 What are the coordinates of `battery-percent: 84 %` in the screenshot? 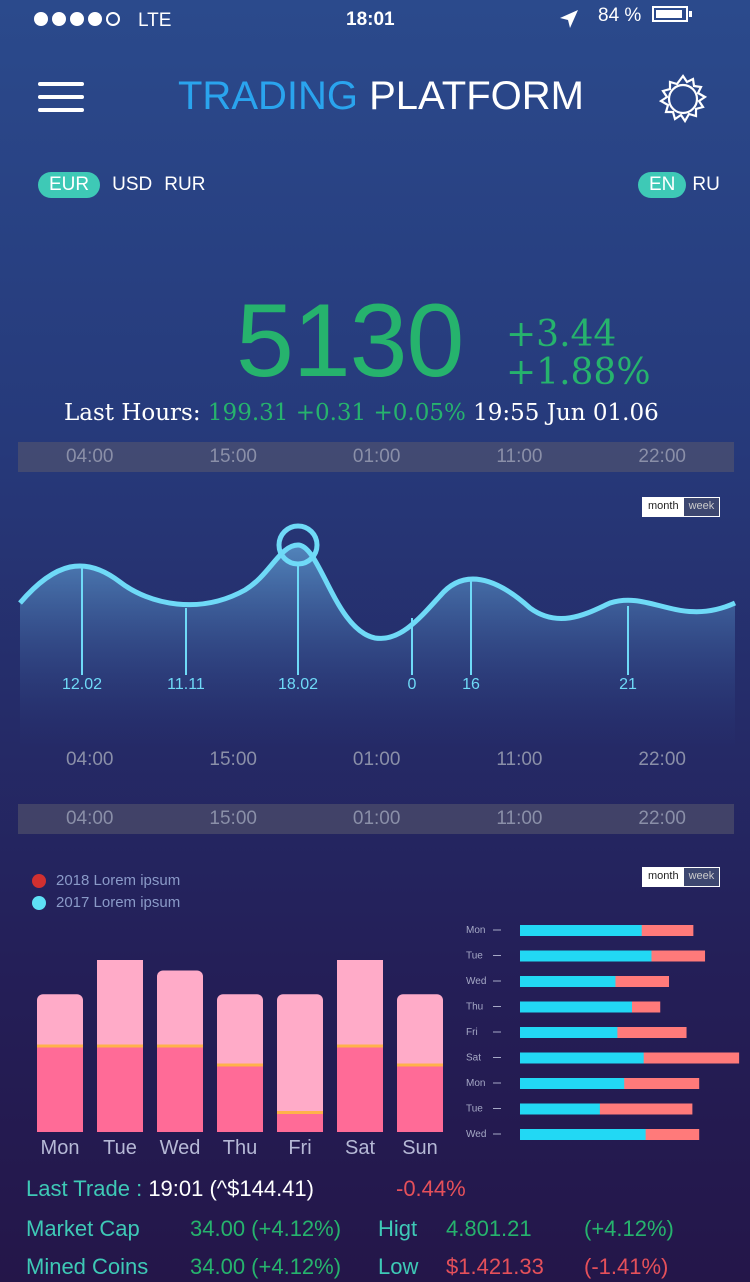 It's located at (620, 15).